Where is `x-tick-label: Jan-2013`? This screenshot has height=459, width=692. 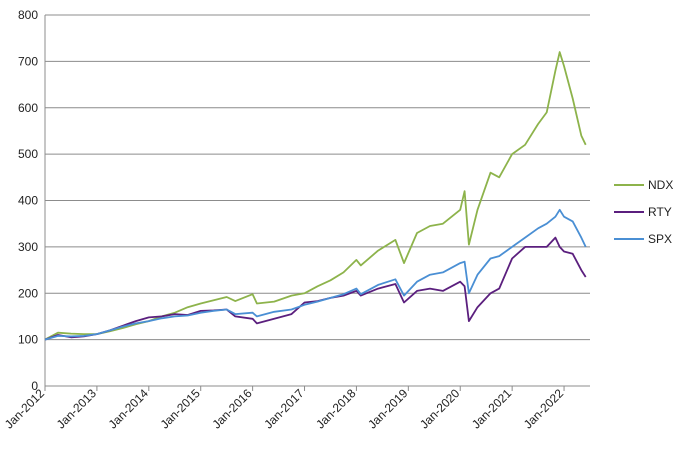 x-tick-label: Jan-2013 is located at coordinates (77, 409).